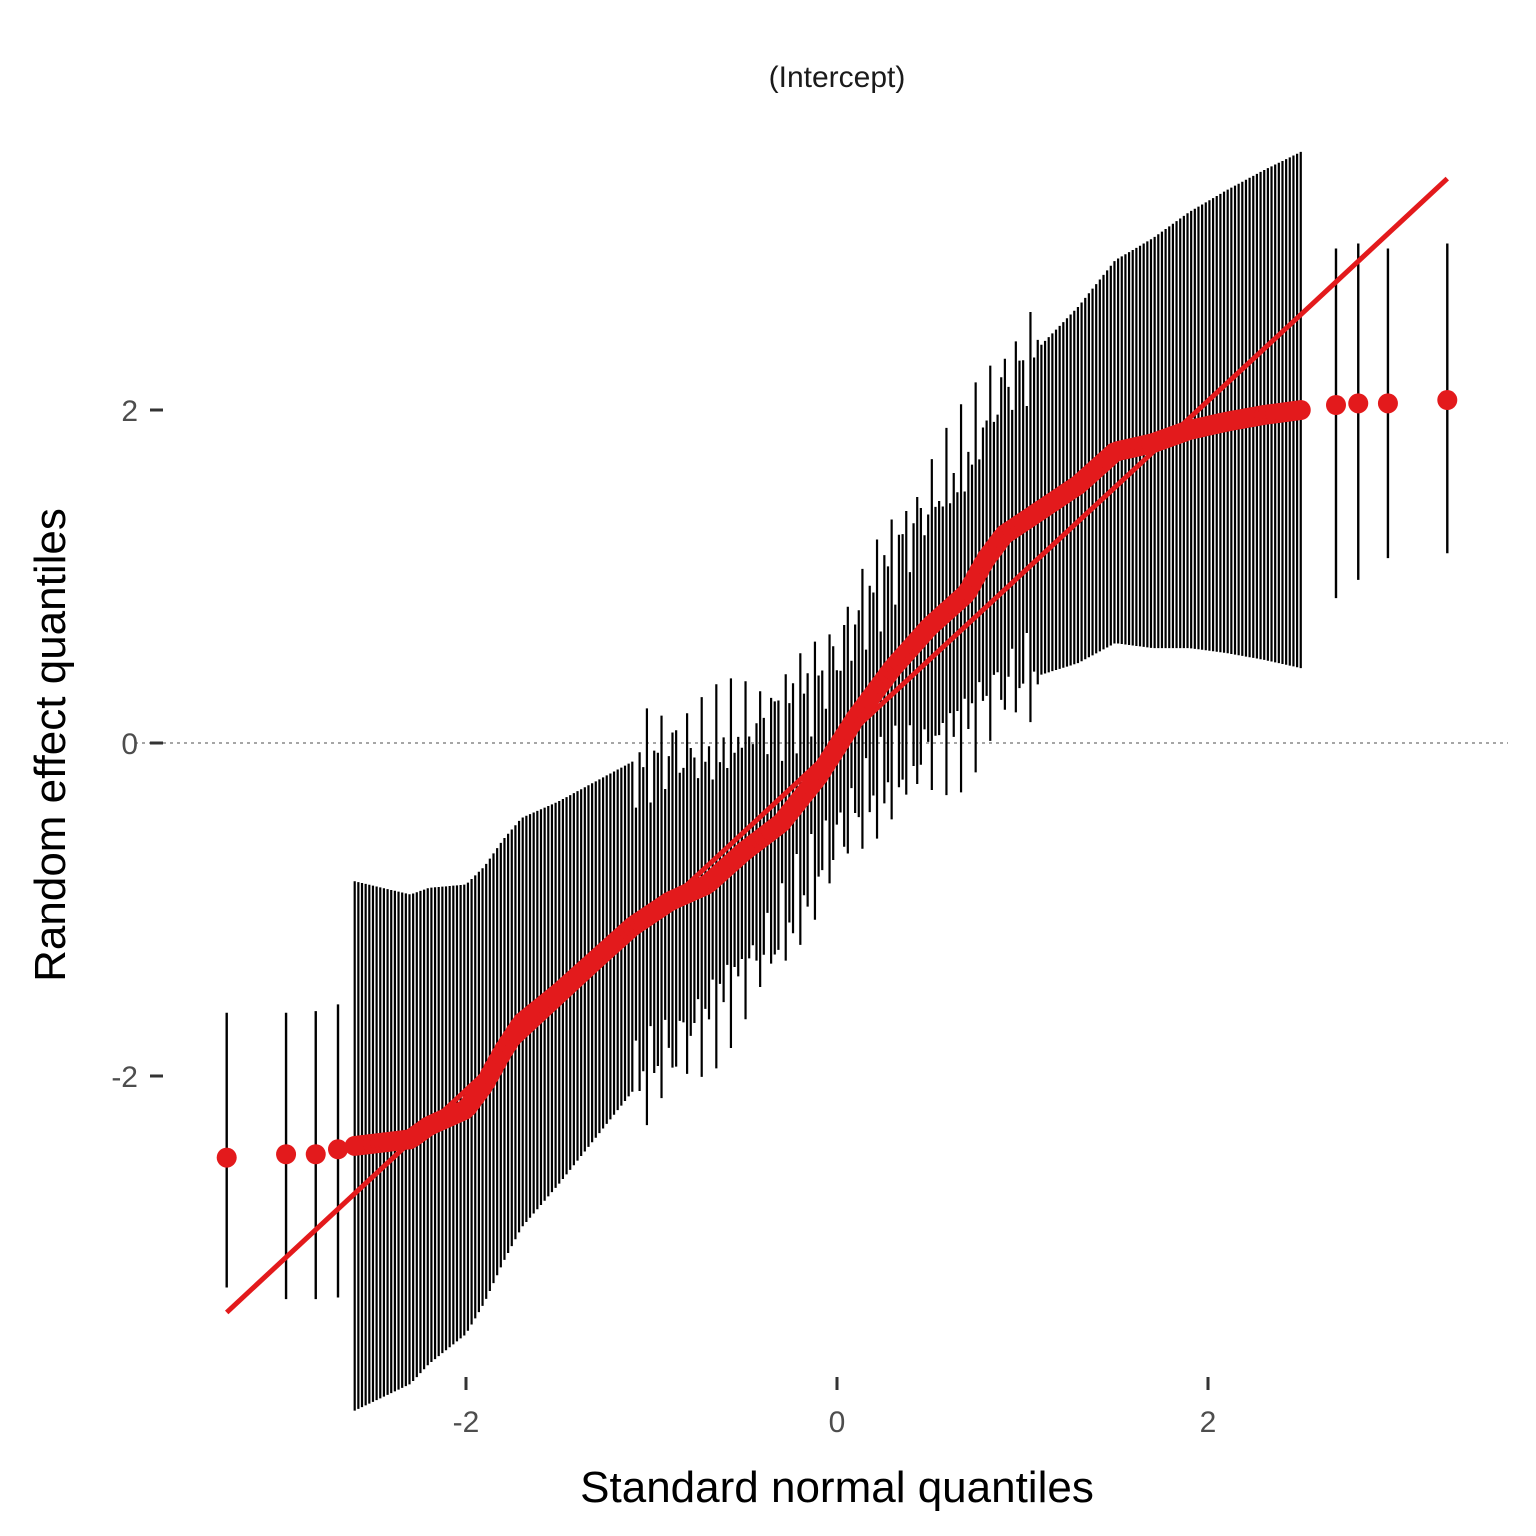  I want to click on y-tick-label: 2, so click(129, 411).